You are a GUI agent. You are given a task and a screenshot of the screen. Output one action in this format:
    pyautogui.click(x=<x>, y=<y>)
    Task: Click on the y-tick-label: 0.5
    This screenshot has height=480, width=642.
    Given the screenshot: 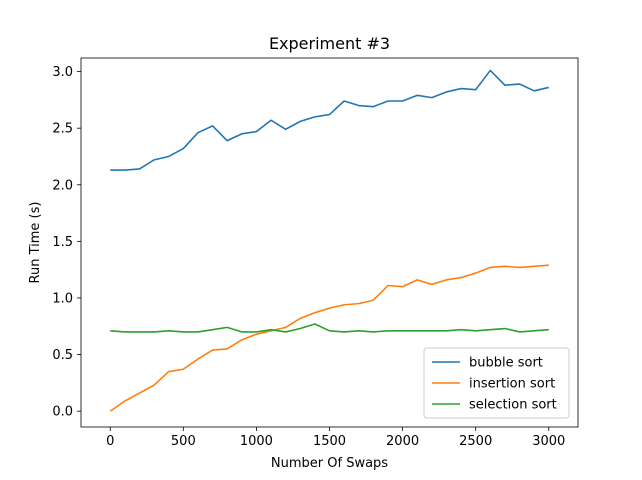 What is the action you would take?
    pyautogui.click(x=62, y=355)
    